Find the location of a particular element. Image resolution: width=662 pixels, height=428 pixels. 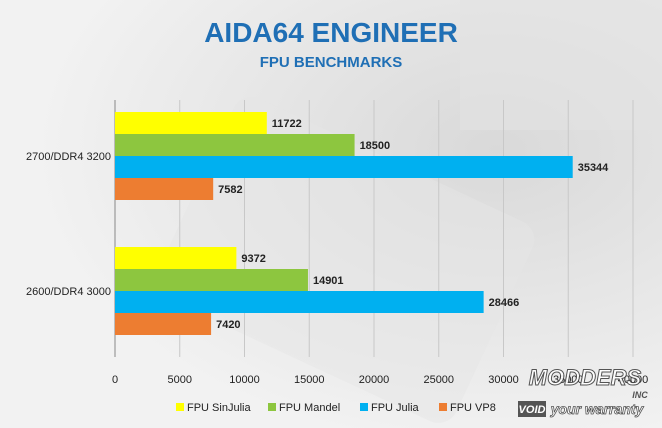

watermark-line2: INC is located at coordinates (640, 395).